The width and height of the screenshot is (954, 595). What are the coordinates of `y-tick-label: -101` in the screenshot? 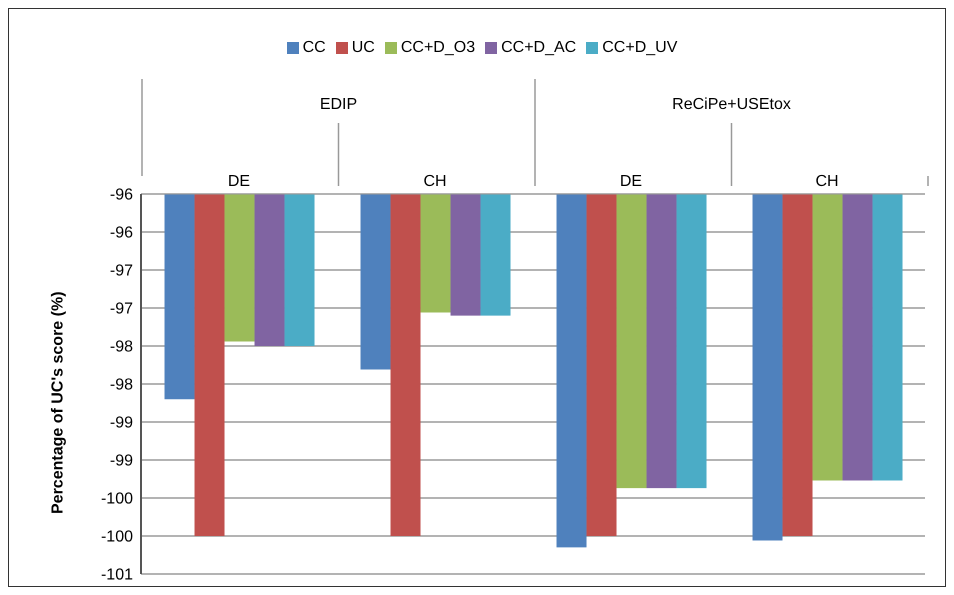 It's located at (117, 575).